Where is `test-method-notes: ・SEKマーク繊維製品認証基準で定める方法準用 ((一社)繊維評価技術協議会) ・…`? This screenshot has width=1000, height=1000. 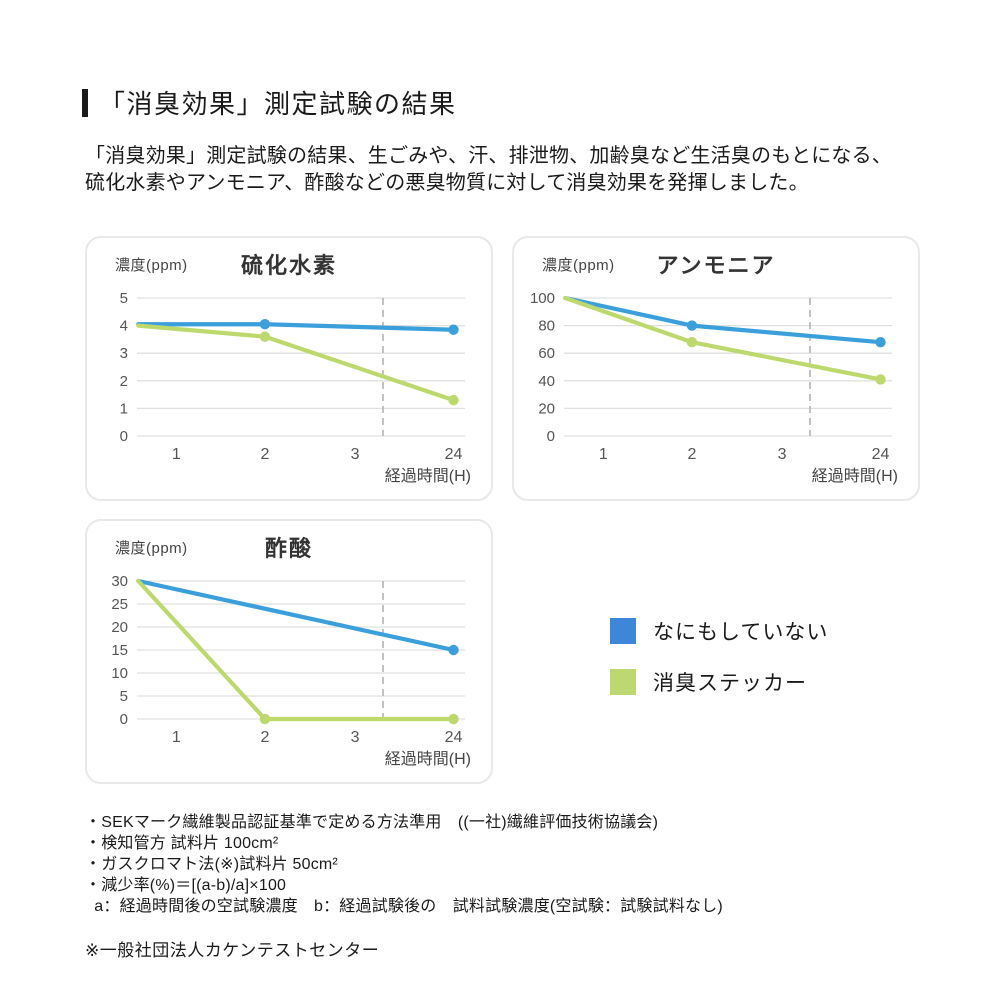 test-method-notes: ・SEKマーク繊維製品認証基準で定める方法準用 ((一社)繊維評価技術協議会) ・… is located at coordinates (404, 864).